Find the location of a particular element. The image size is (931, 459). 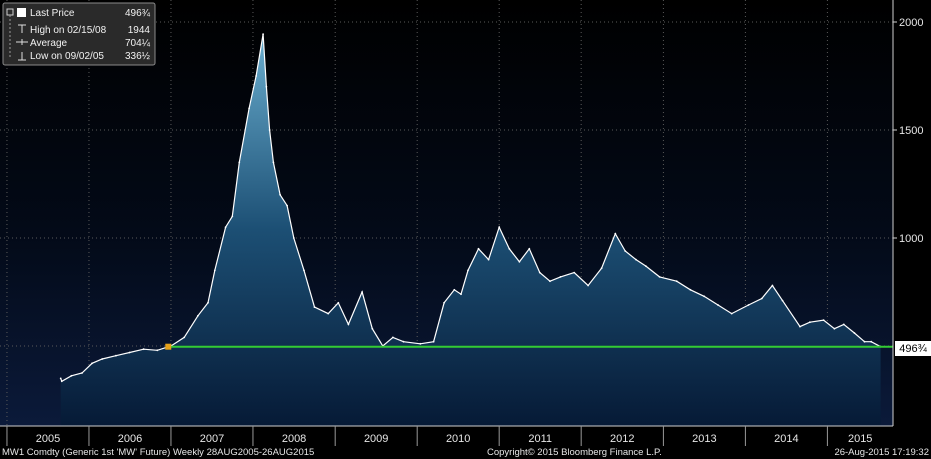

x-tick-label: 2006 is located at coordinates (130, 439).